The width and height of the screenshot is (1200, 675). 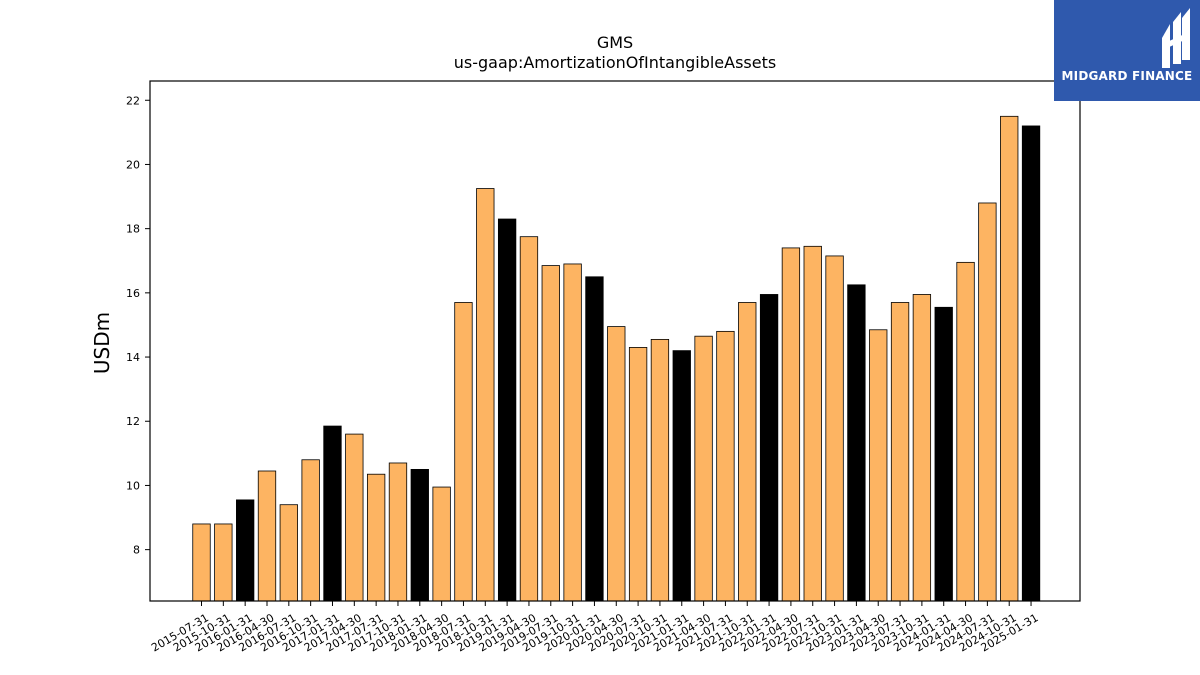 I want to click on y-tick-label: 18, so click(x=133, y=229).